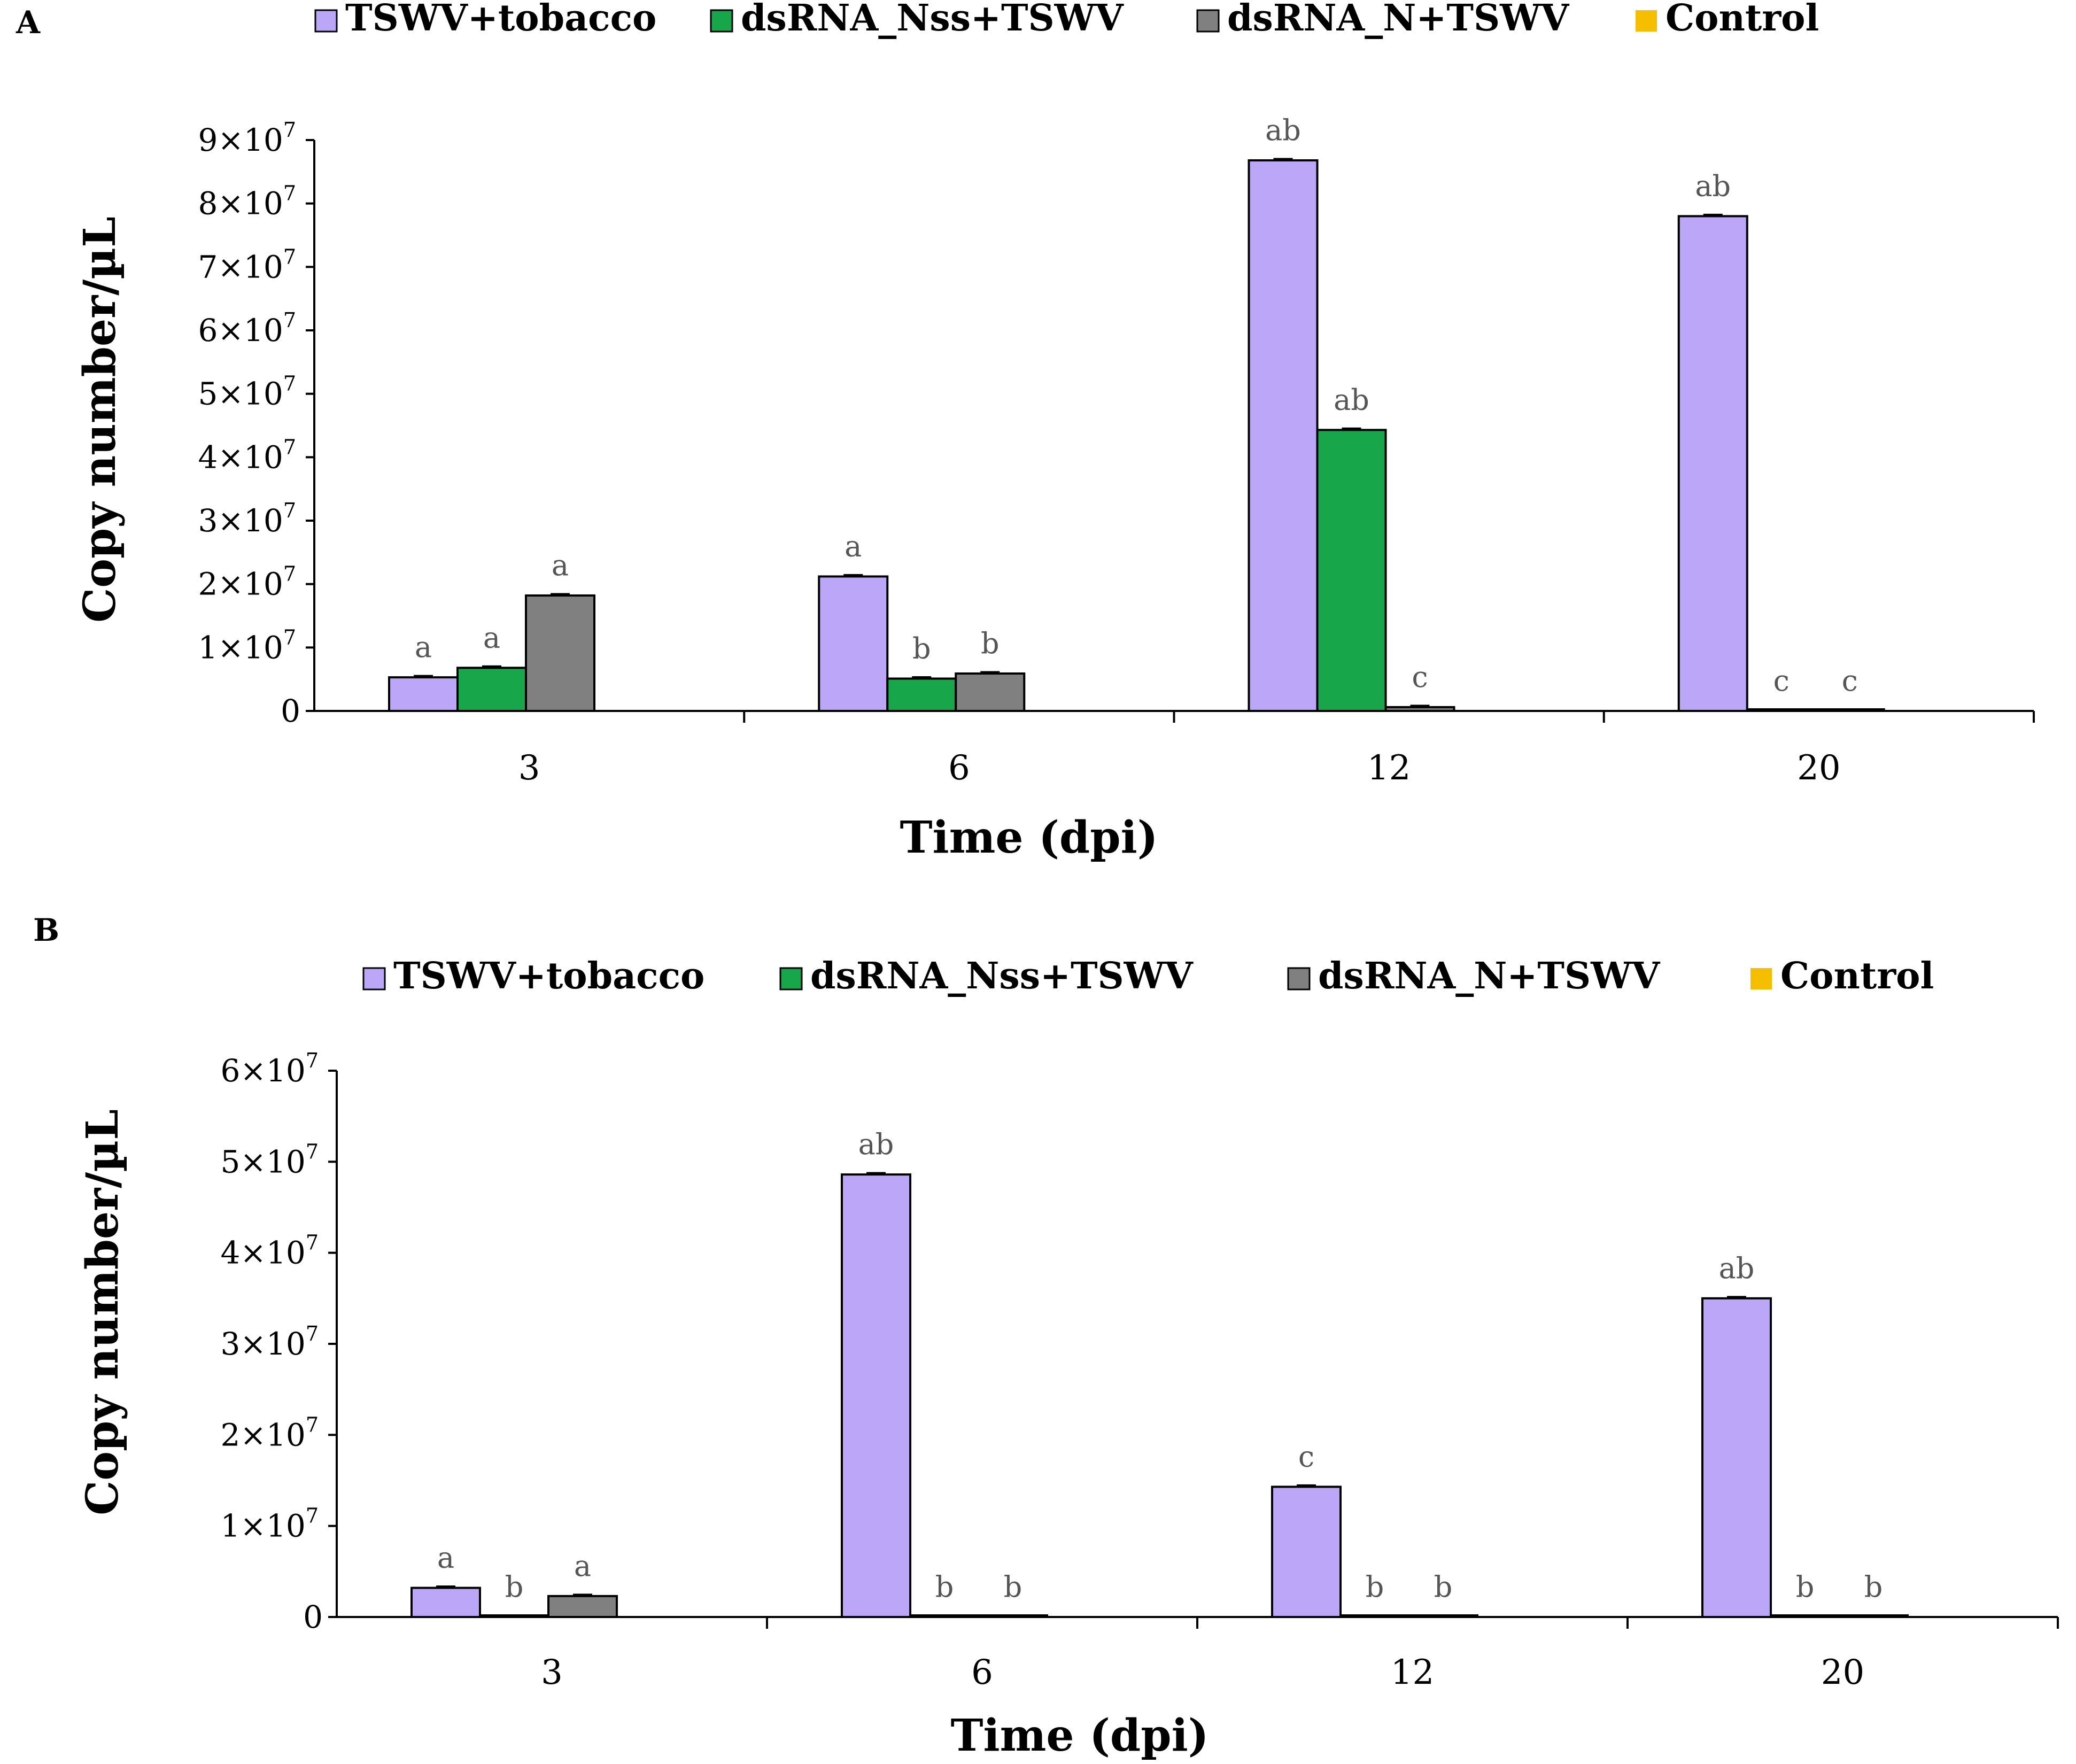 The width and height of the screenshot is (2076, 1764). I want to click on panel-letter-b: B, so click(46, 930).